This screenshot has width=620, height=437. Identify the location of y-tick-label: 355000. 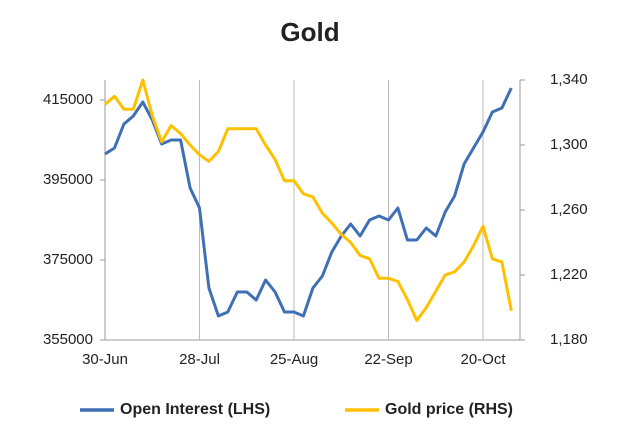
(68, 339).